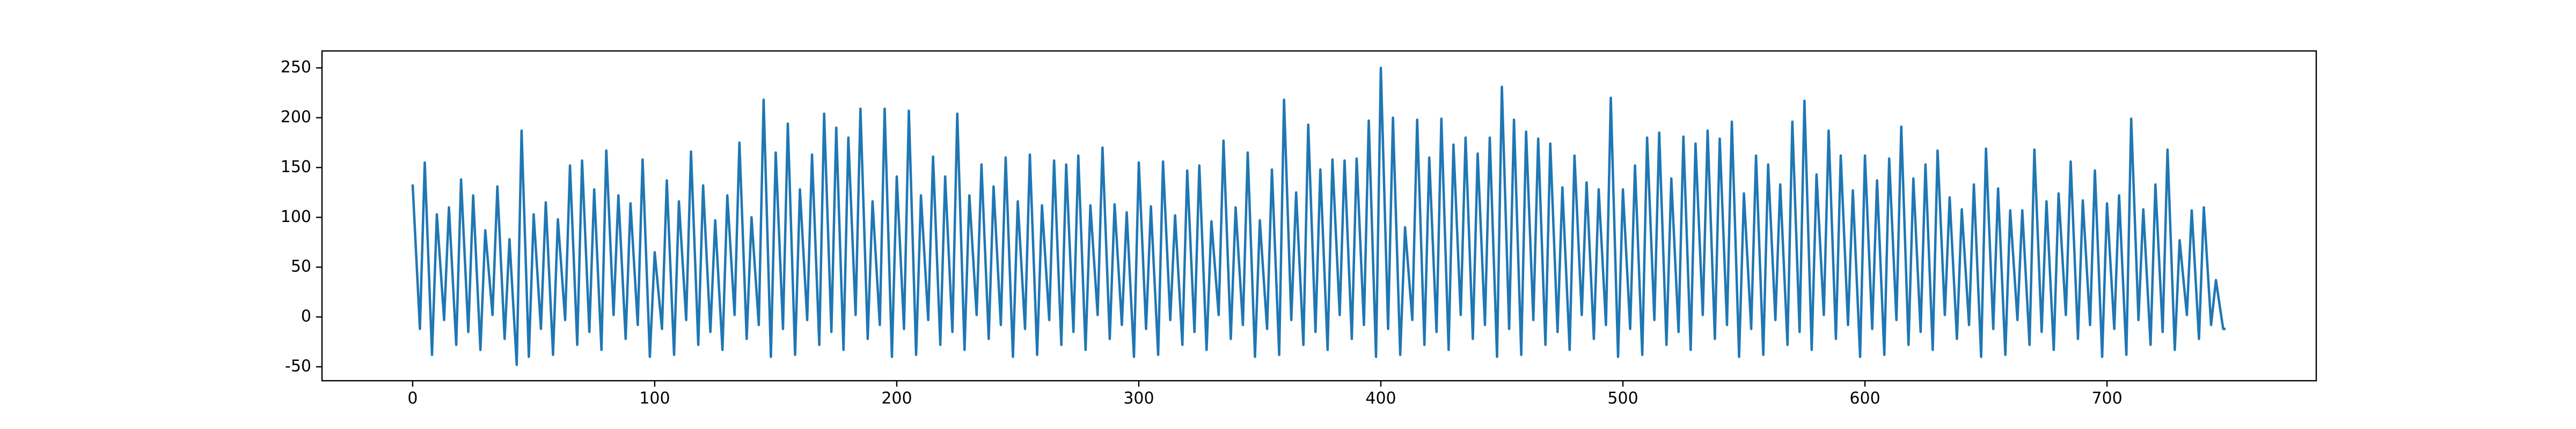 This screenshot has height=429, width=2576. I want to click on y-tick-label: 0, so click(306, 316).